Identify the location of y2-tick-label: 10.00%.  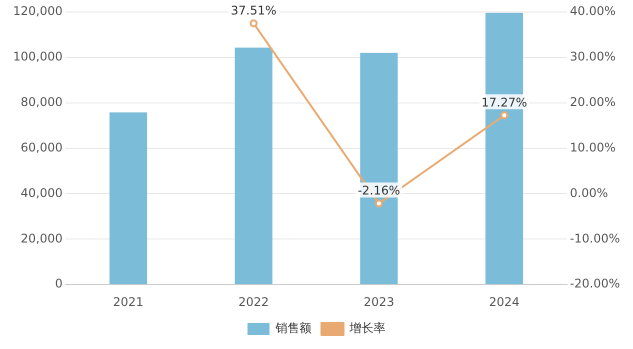
(593, 147).